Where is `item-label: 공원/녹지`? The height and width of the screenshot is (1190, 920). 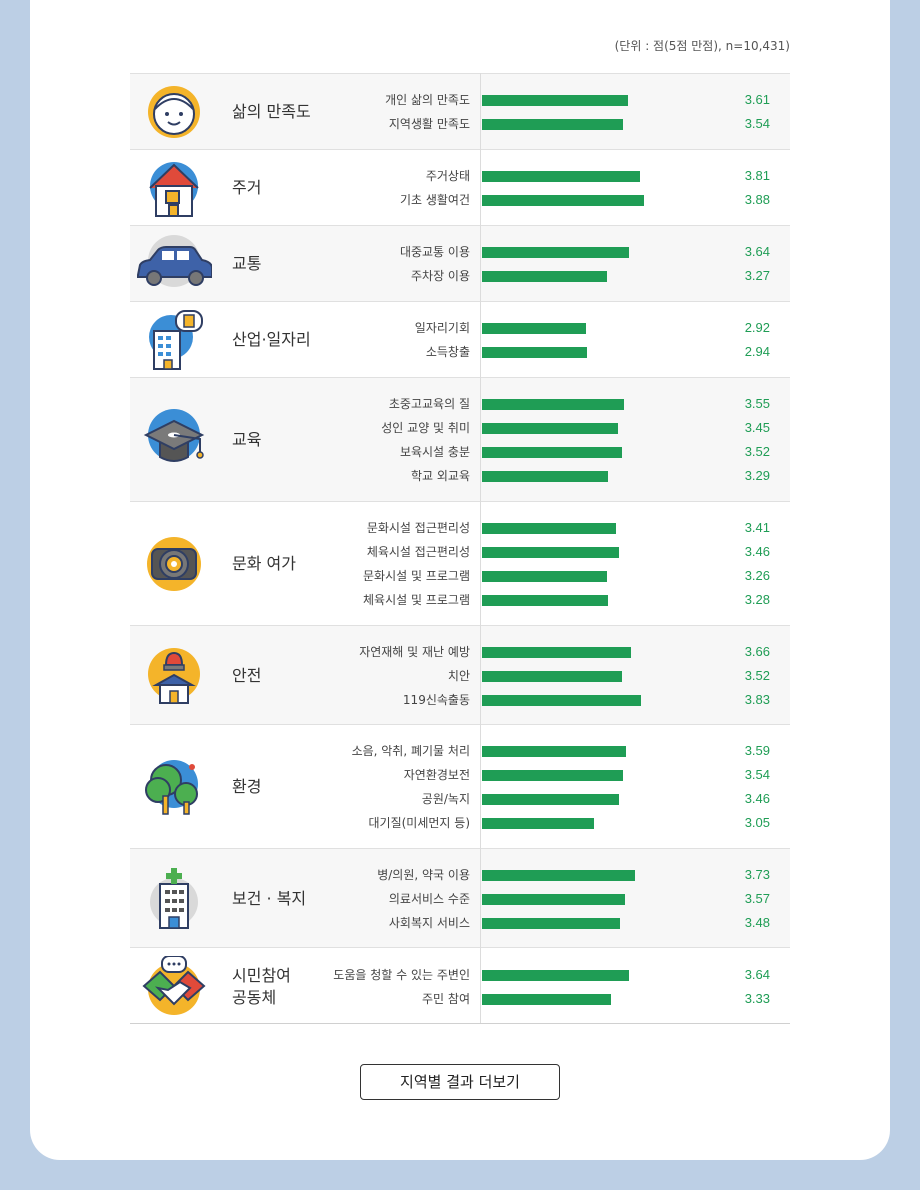
item-label: 공원/녹지 is located at coordinates (445, 799).